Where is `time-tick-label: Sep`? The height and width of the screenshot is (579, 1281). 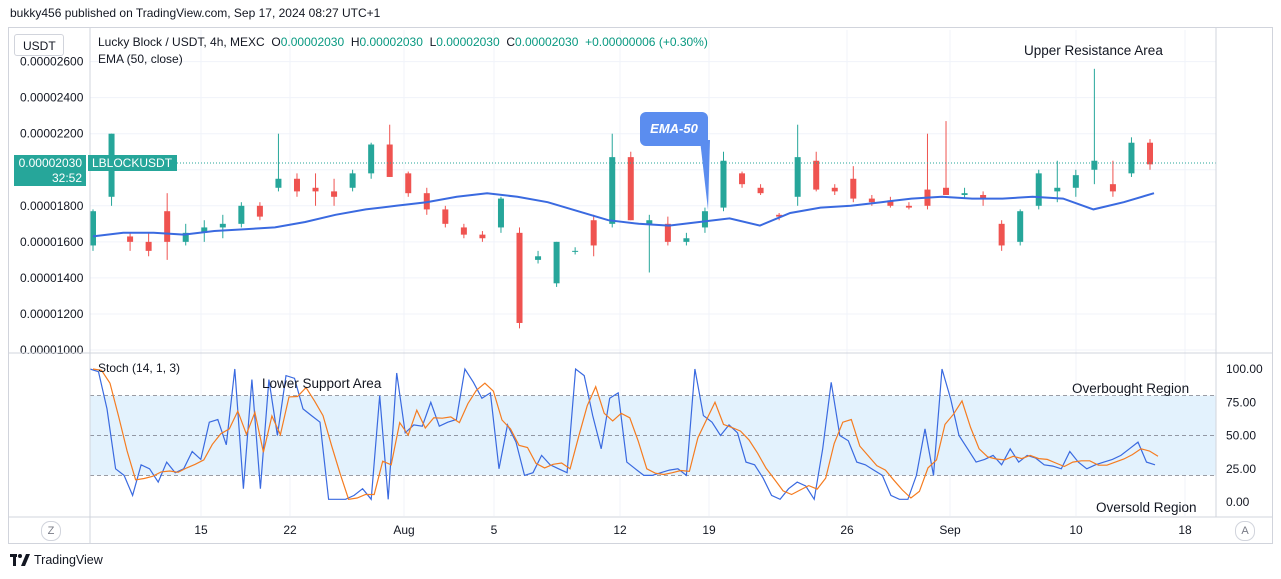
time-tick-label: Sep is located at coordinates (950, 530).